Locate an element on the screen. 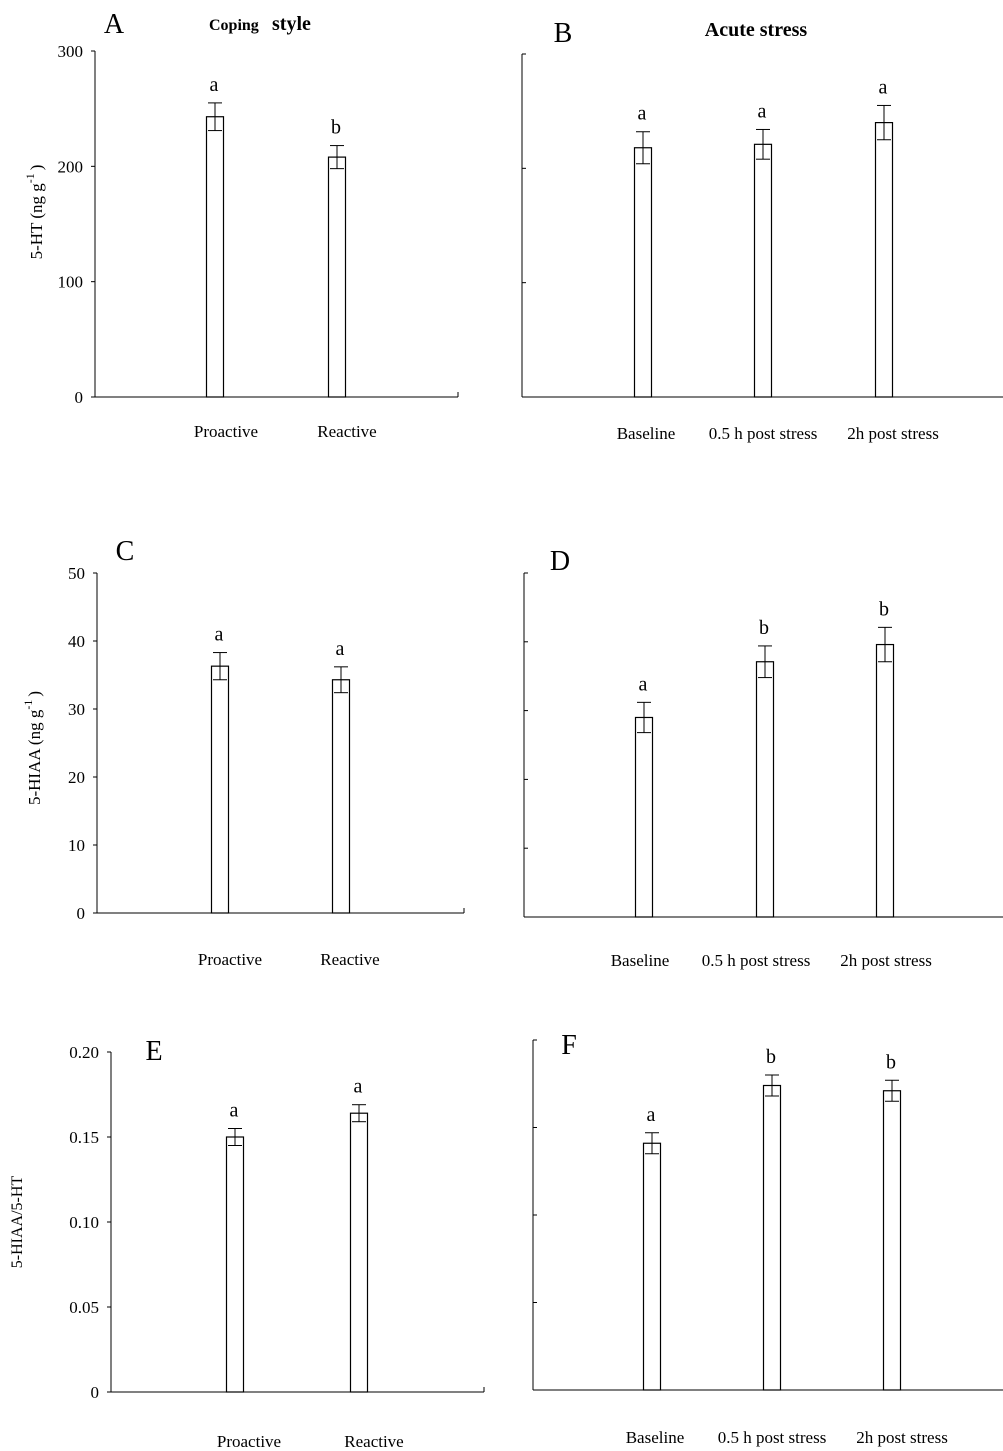  y-tick-label: 10 is located at coordinates (76, 845).